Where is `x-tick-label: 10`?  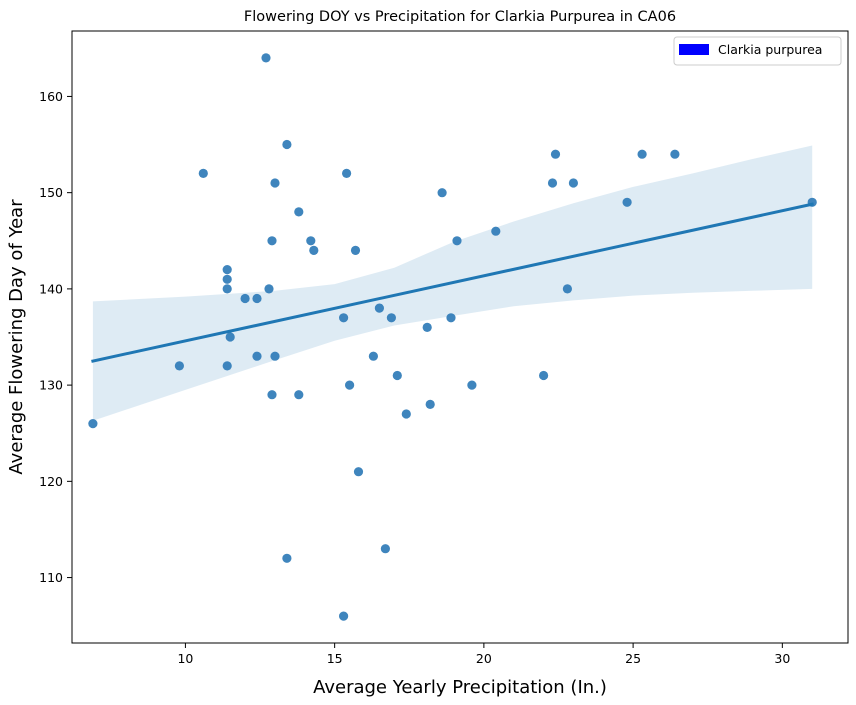
x-tick-label: 10 is located at coordinates (185, 658).